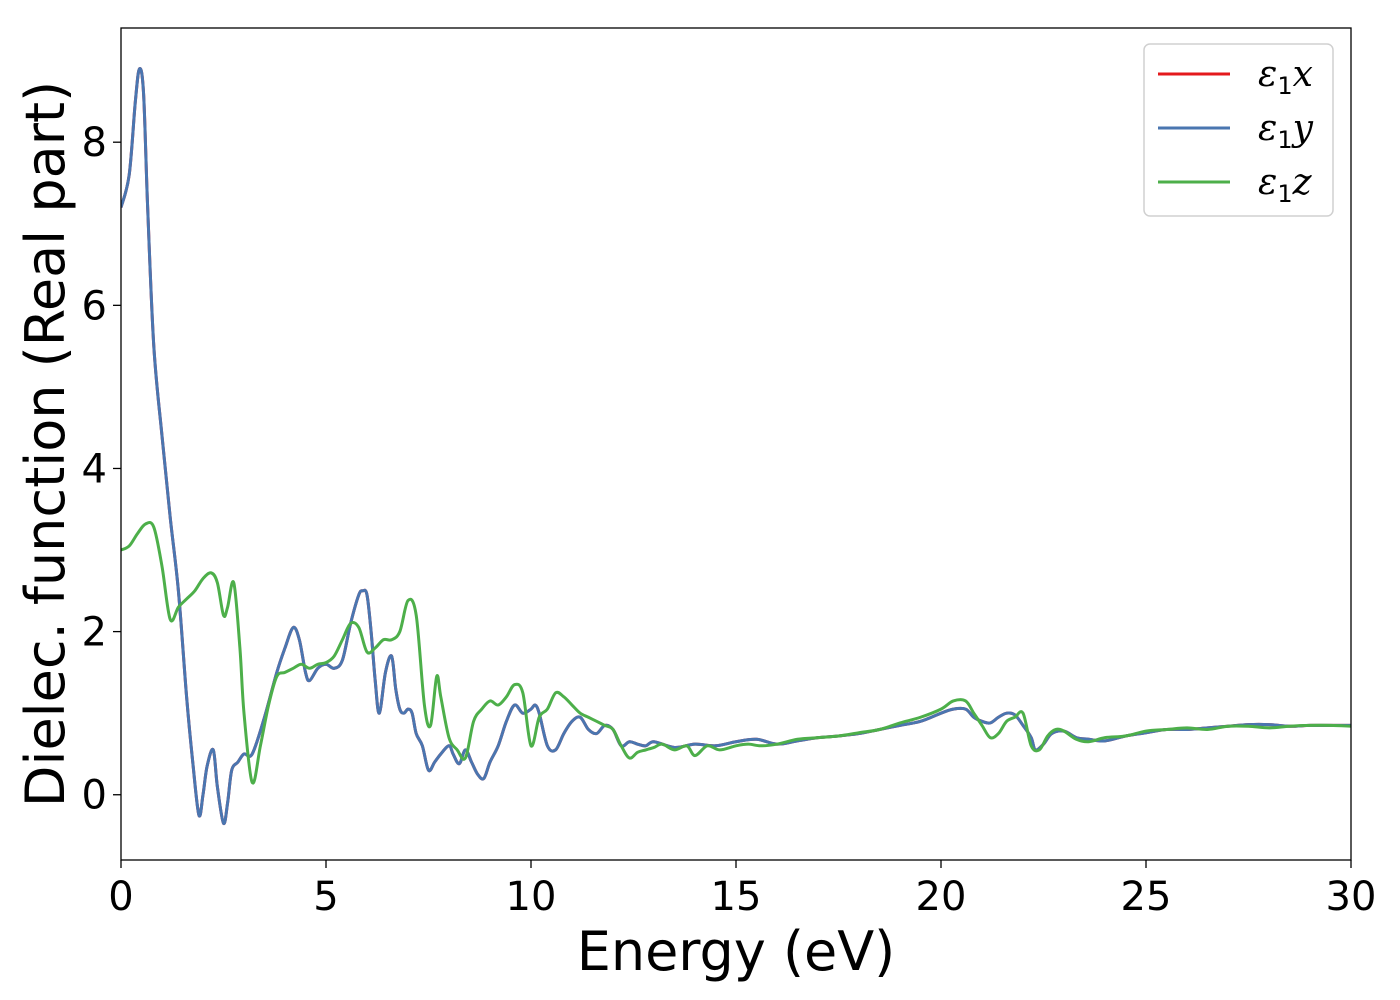 Image resolution: width=1400 pixels, height=1000 pixels. Describe the element at coordinates (94, 469) in the screenshot. I see `y-tick-label: 4` at that location.